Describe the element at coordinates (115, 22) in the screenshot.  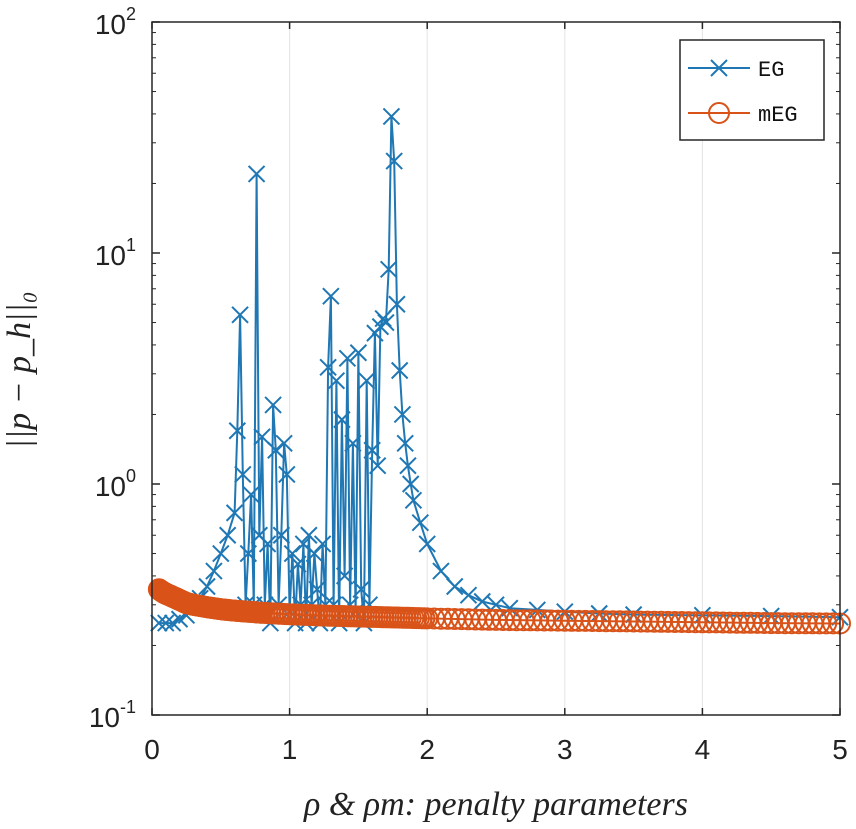
I see `y-tick-label: 10²` at that location.